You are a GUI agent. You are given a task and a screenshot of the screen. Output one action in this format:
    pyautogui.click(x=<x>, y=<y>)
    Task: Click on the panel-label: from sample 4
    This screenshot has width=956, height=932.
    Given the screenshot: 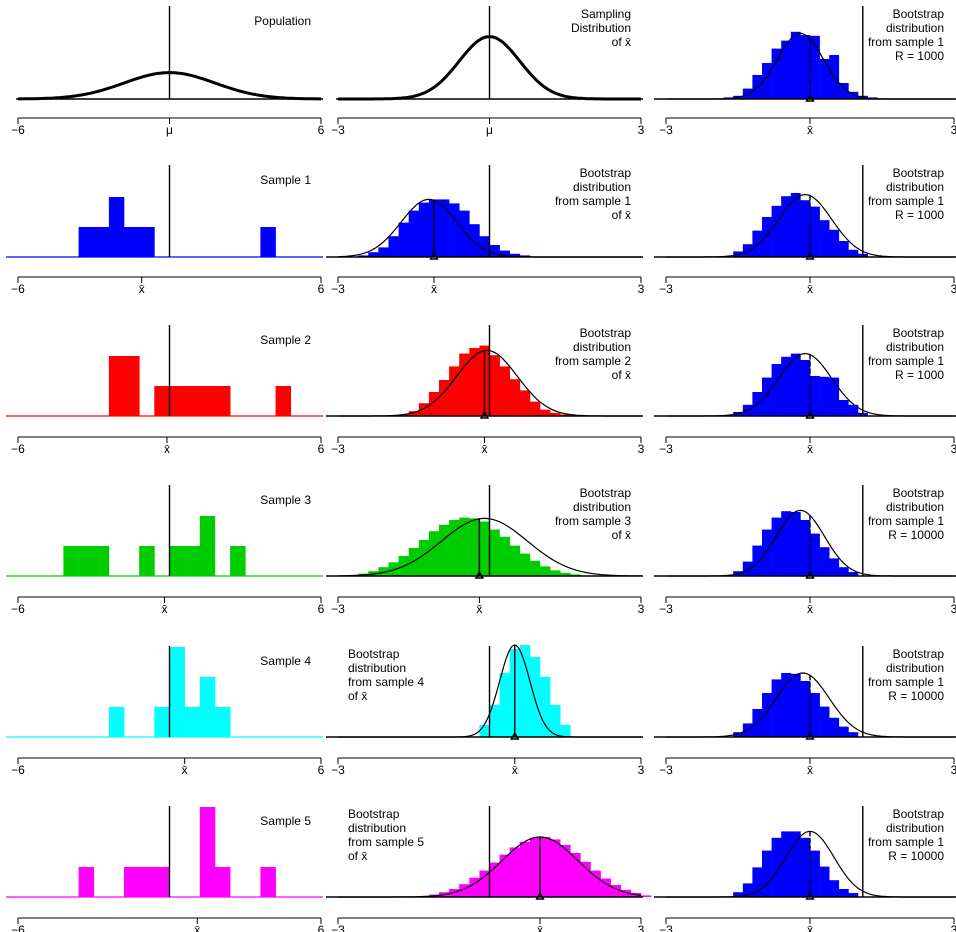 What is the action you would take?
    pyautogui.click(x=386, y=682)
    